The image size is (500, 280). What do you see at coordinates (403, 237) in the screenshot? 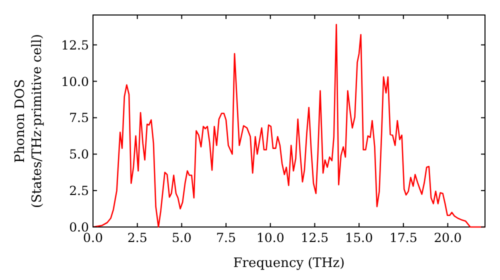
I see `x-tick-label: 17.5` at bounding box center [403, 237].